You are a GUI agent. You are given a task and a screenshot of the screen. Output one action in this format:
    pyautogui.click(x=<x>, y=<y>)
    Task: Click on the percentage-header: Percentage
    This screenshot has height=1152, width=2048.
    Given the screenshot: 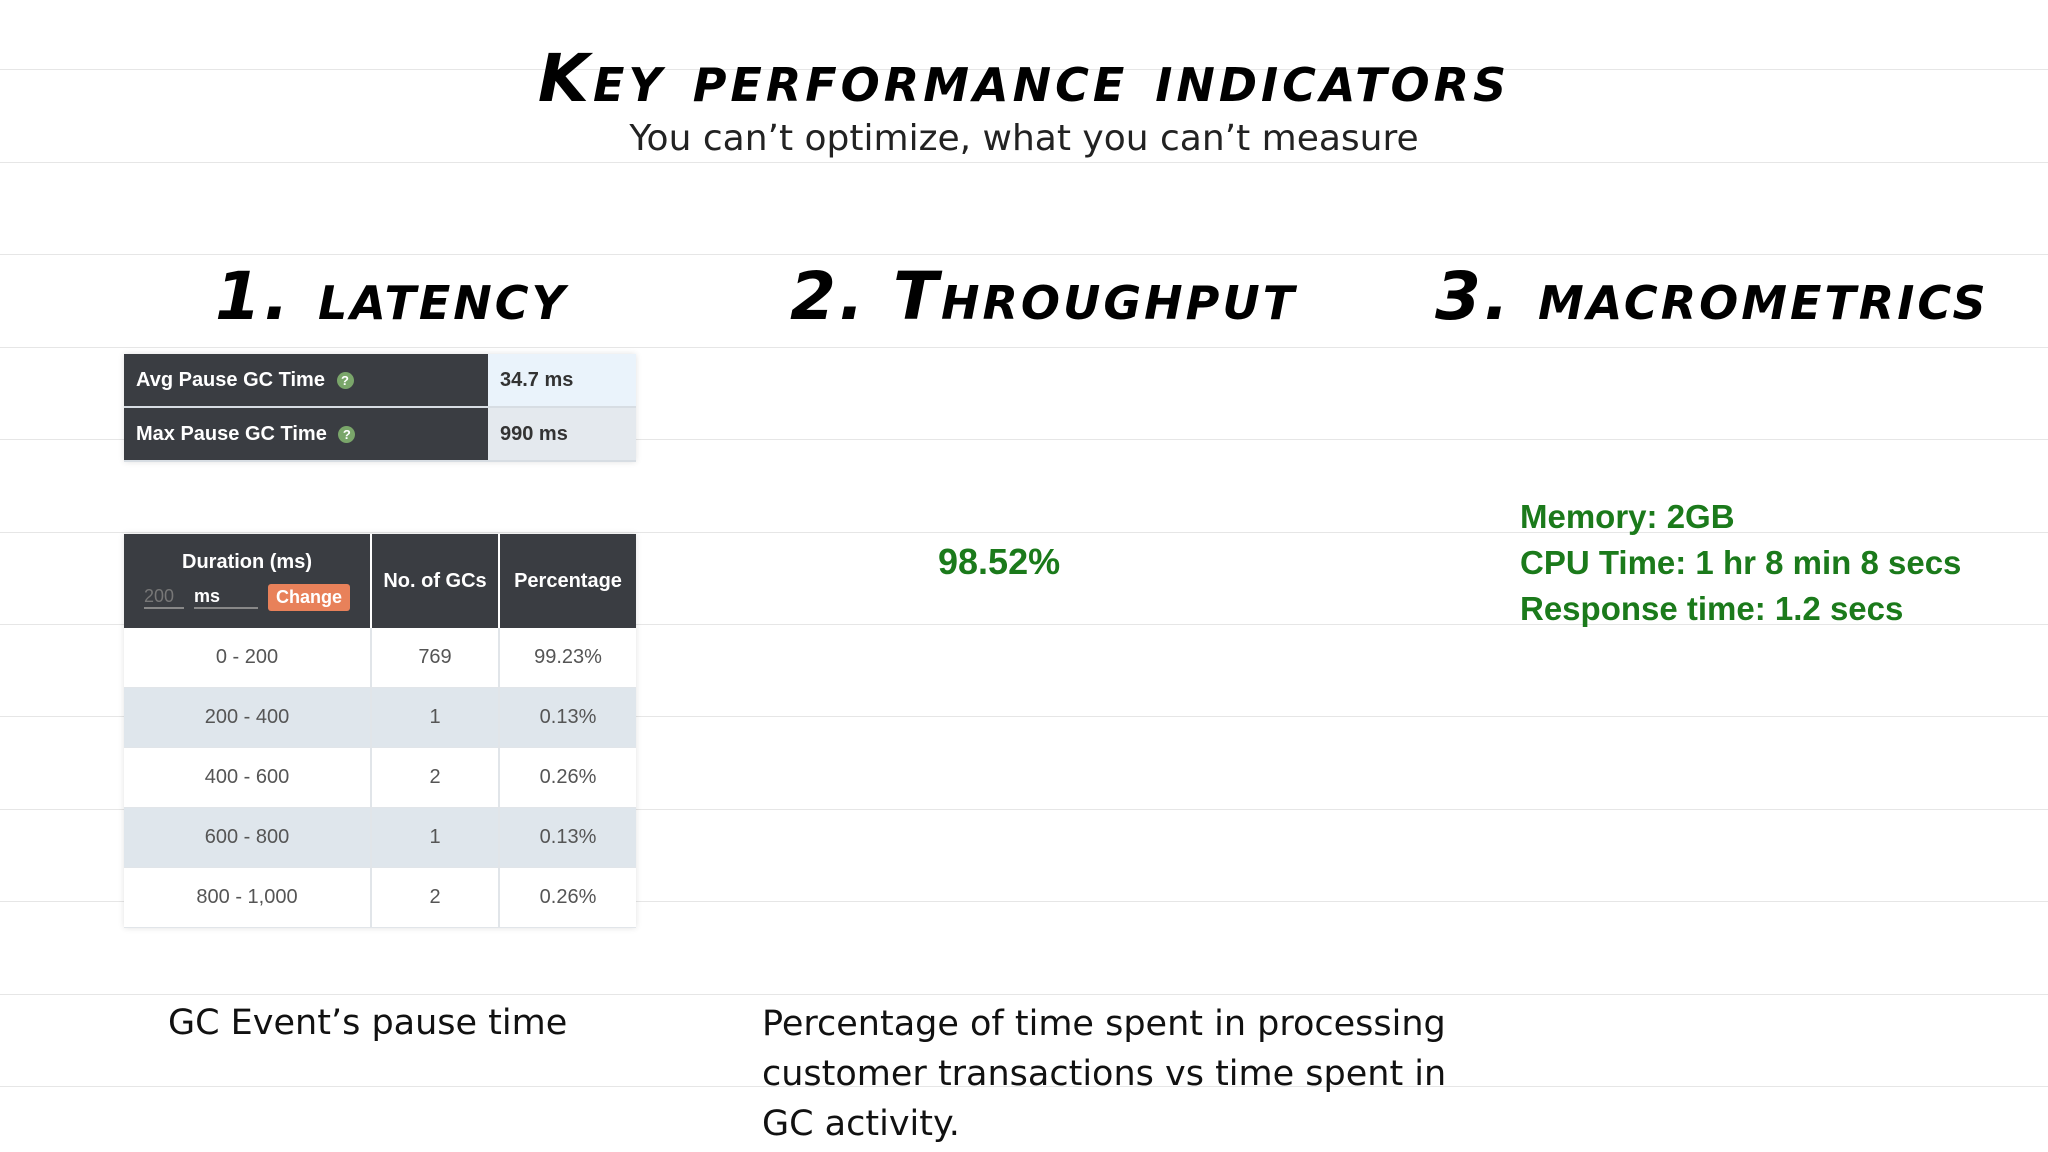 What is the action you would take?
    pyautogui.click(x=567, y=581)
    